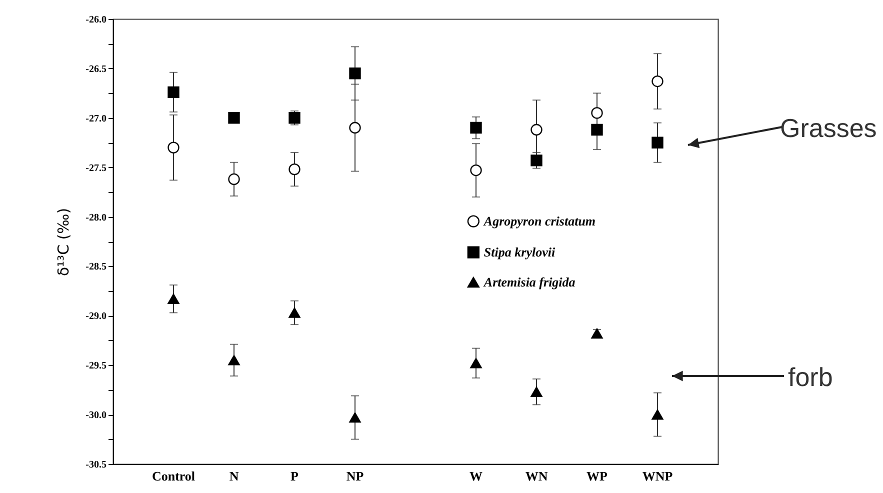 This screenshot has width=883, height=493. I want to click on legend-label: Agropyron cristatum, so click(539, 220).